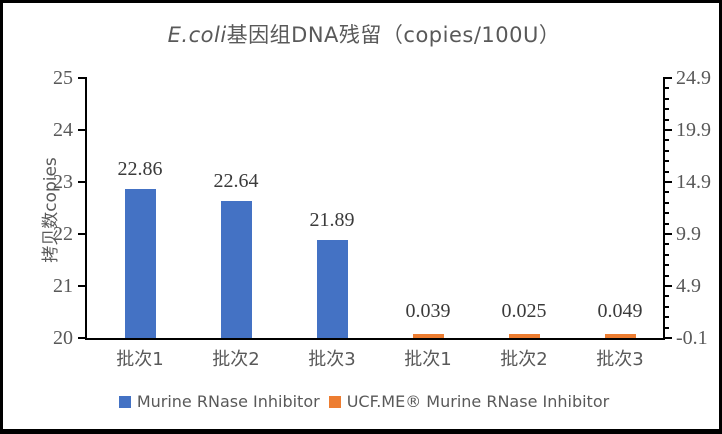  I want to click on y-axis-left-line, so click(86, 208).